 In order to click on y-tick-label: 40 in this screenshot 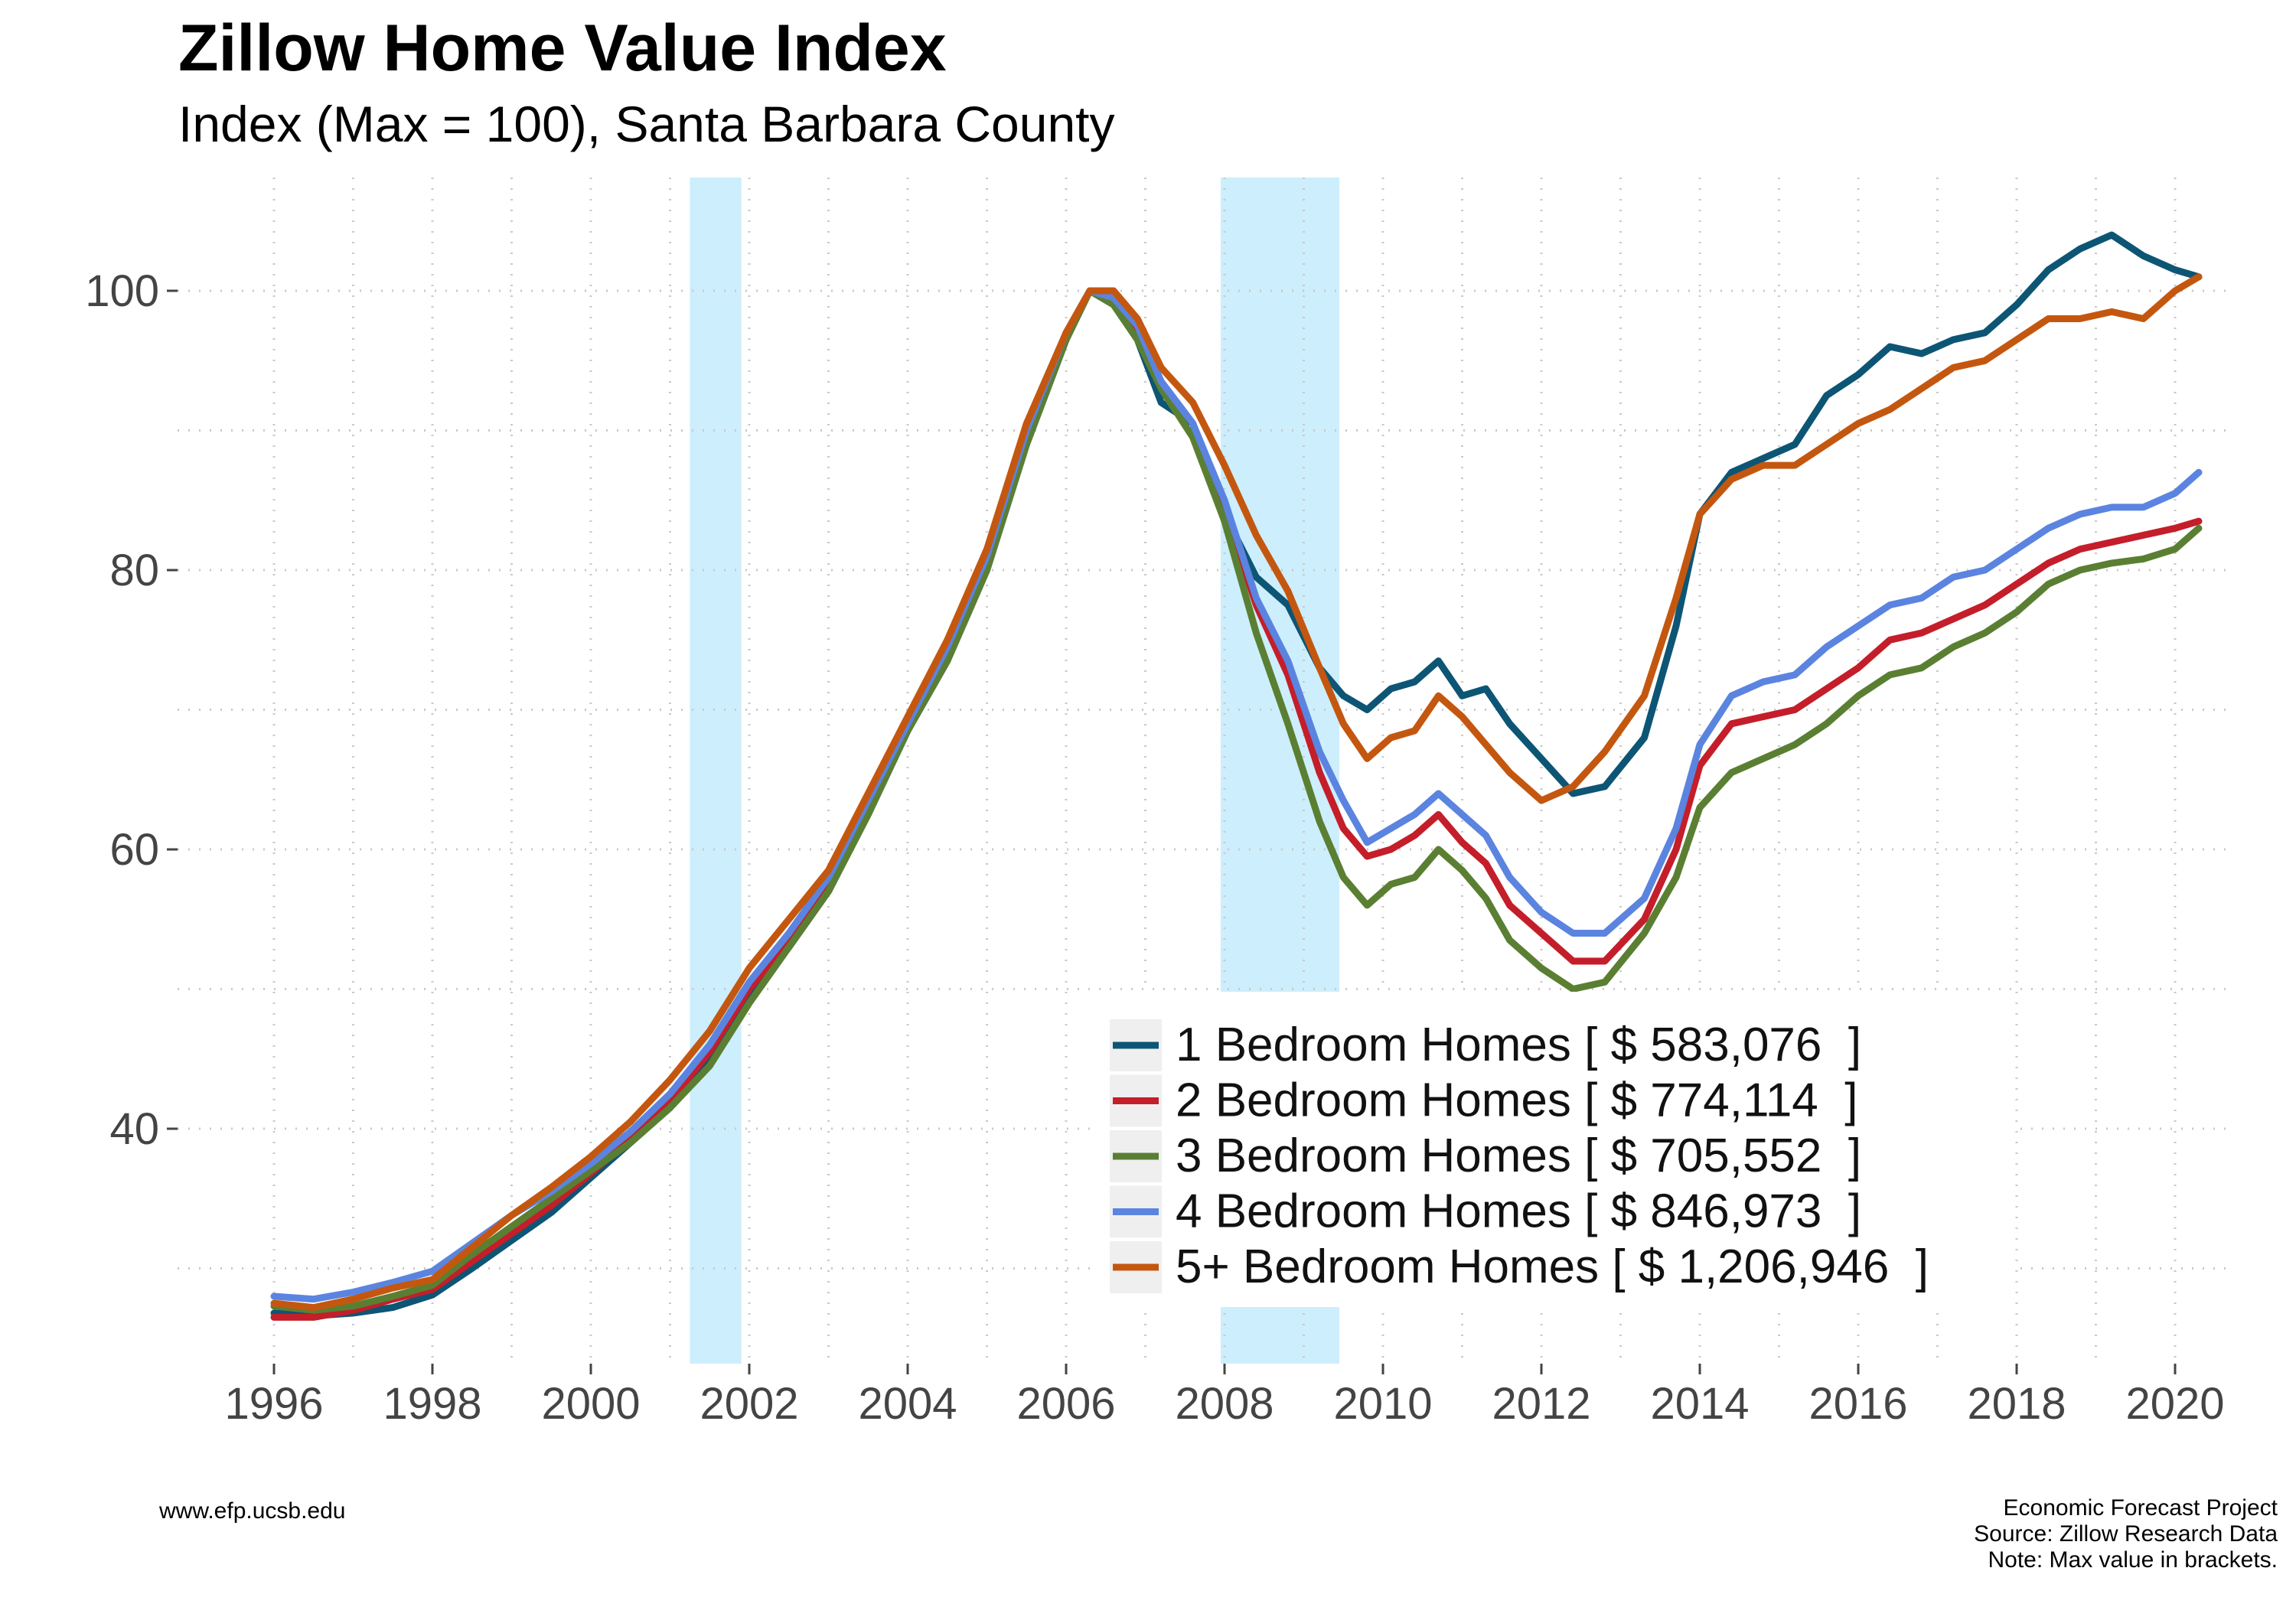, I will do `click(134, 1129)`.